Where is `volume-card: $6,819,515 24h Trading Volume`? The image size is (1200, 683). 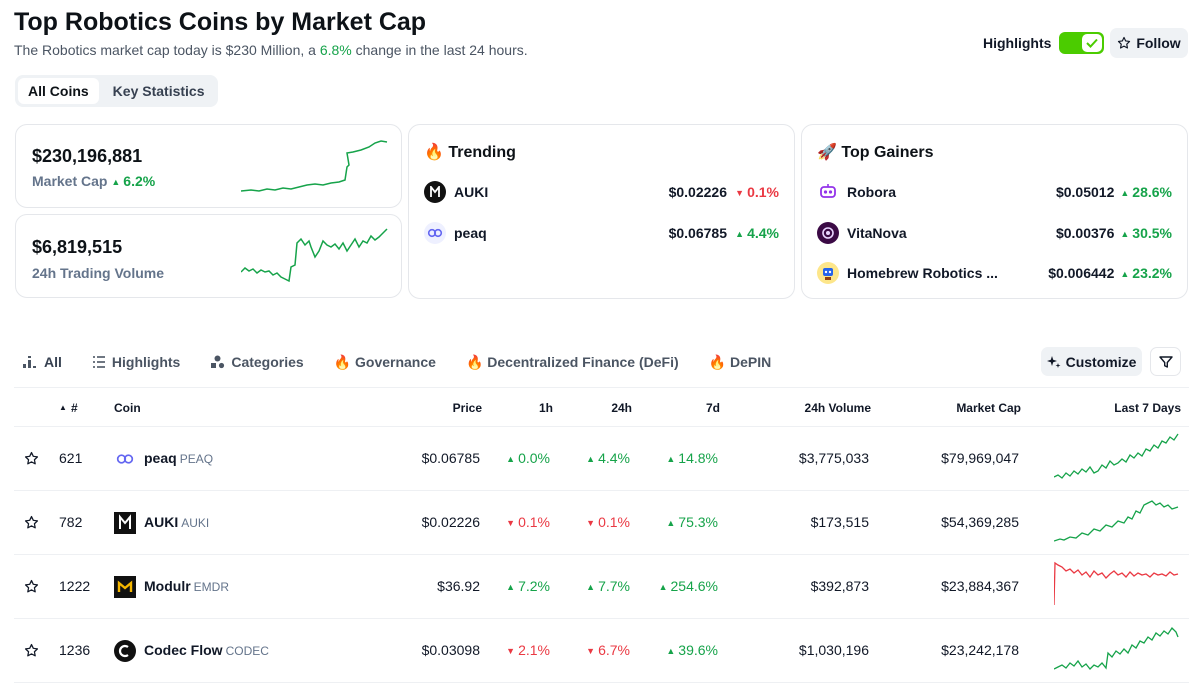 volume-card: $6,819,515 24h Trading Volume is located at coordinates (208, 256).